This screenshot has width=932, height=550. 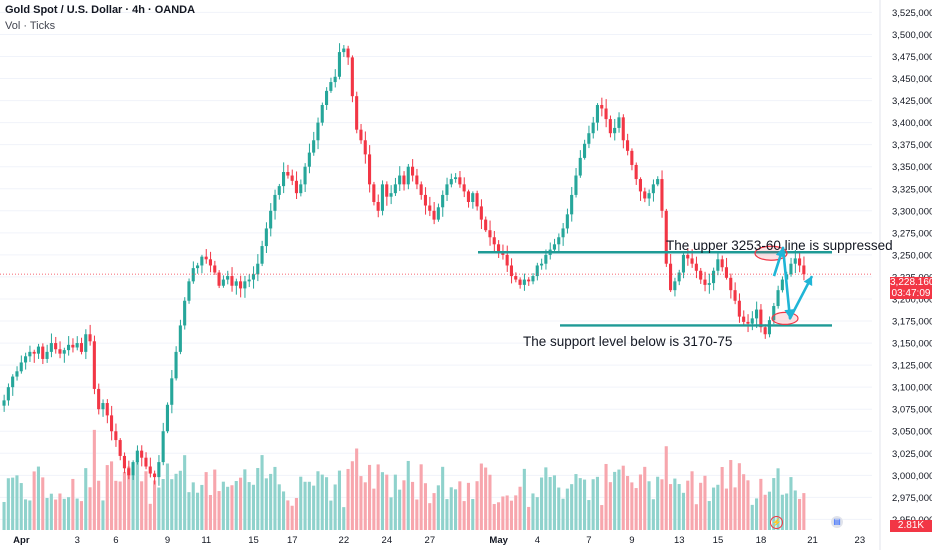 I want to click on lightning-event-icon: ⚡, so click(x=776, y=522).